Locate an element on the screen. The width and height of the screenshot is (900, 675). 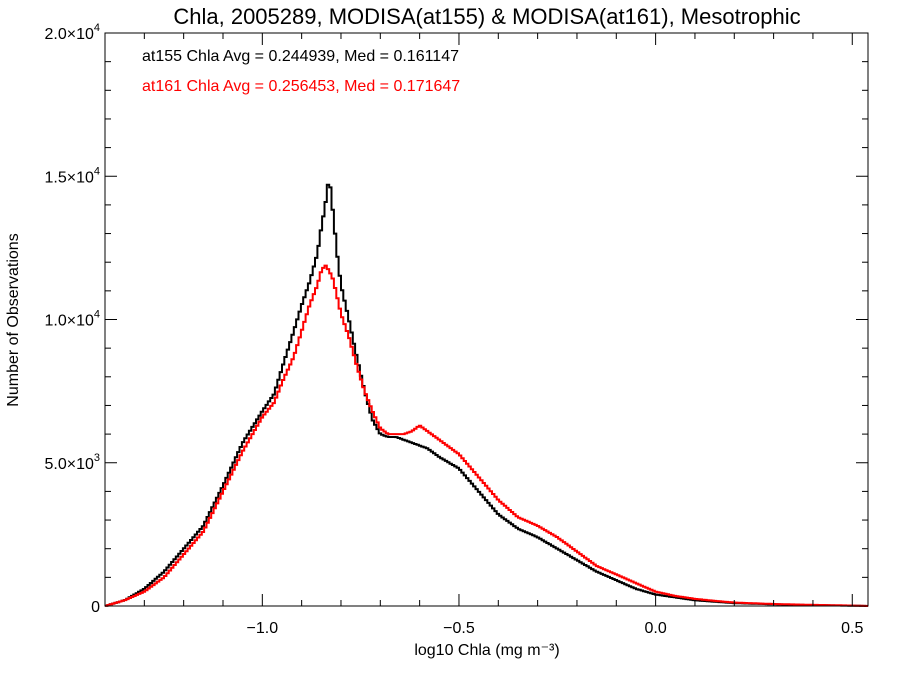
x-tick-labels: −1.0 −0.5 0.0 0.5 is located at coordinates (555, 628).